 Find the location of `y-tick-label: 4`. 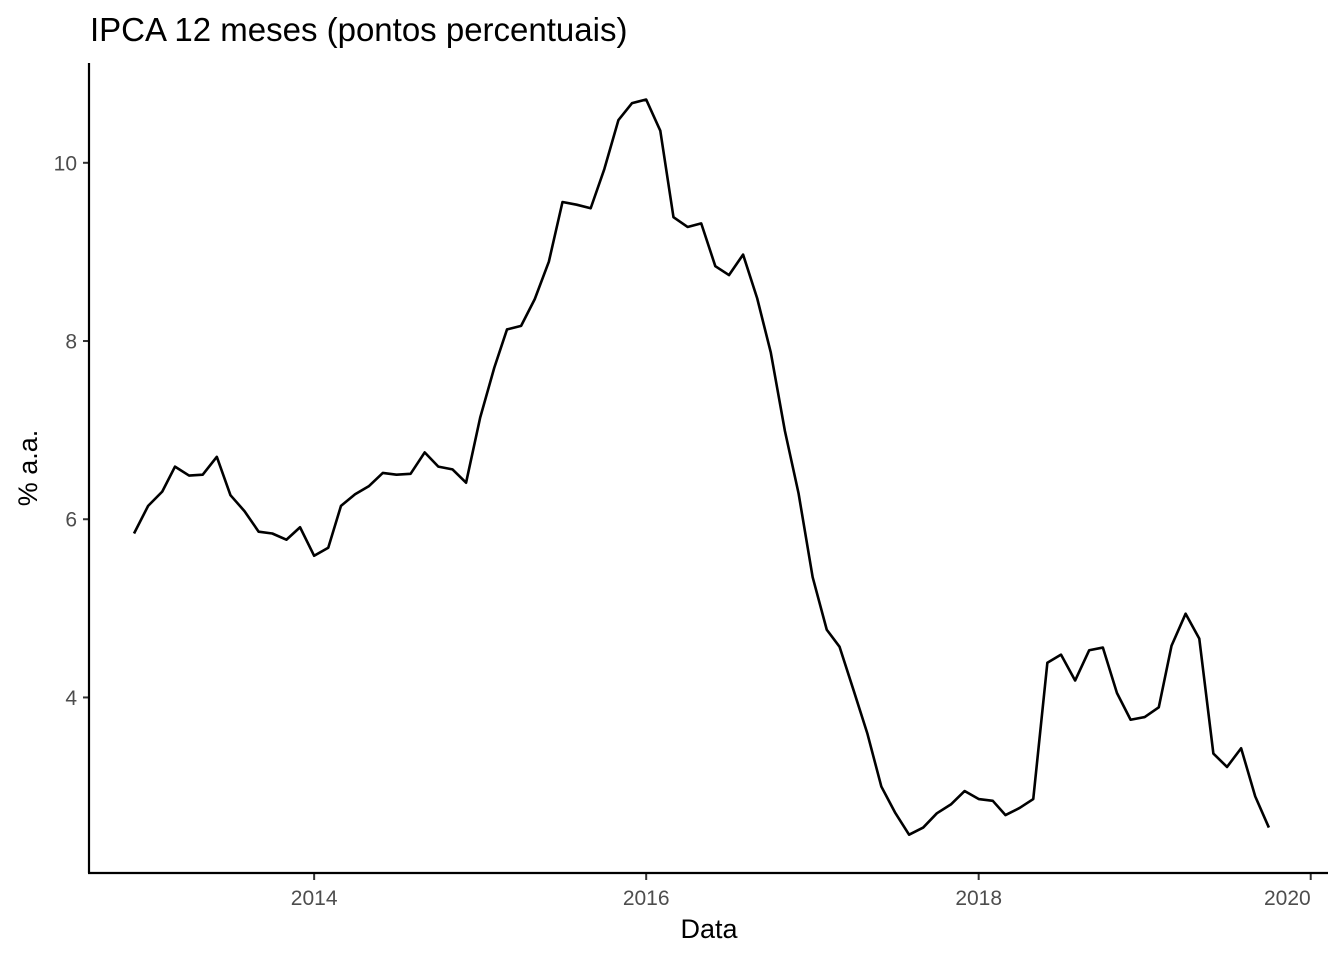

y-tick-label: 4 is located at coordinates (71, 698).